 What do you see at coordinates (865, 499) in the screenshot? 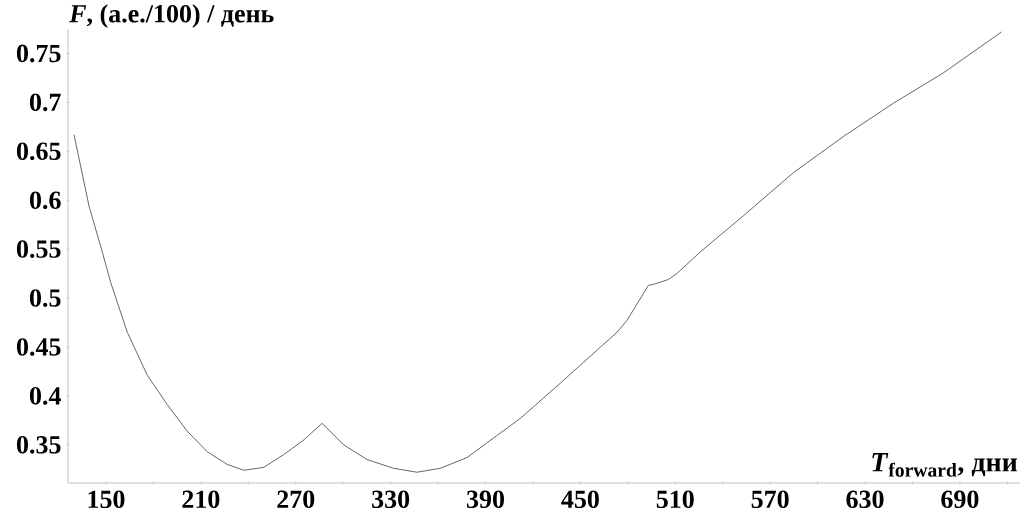
I see `x-tick-label: 630` at bounding box center [865, 499].